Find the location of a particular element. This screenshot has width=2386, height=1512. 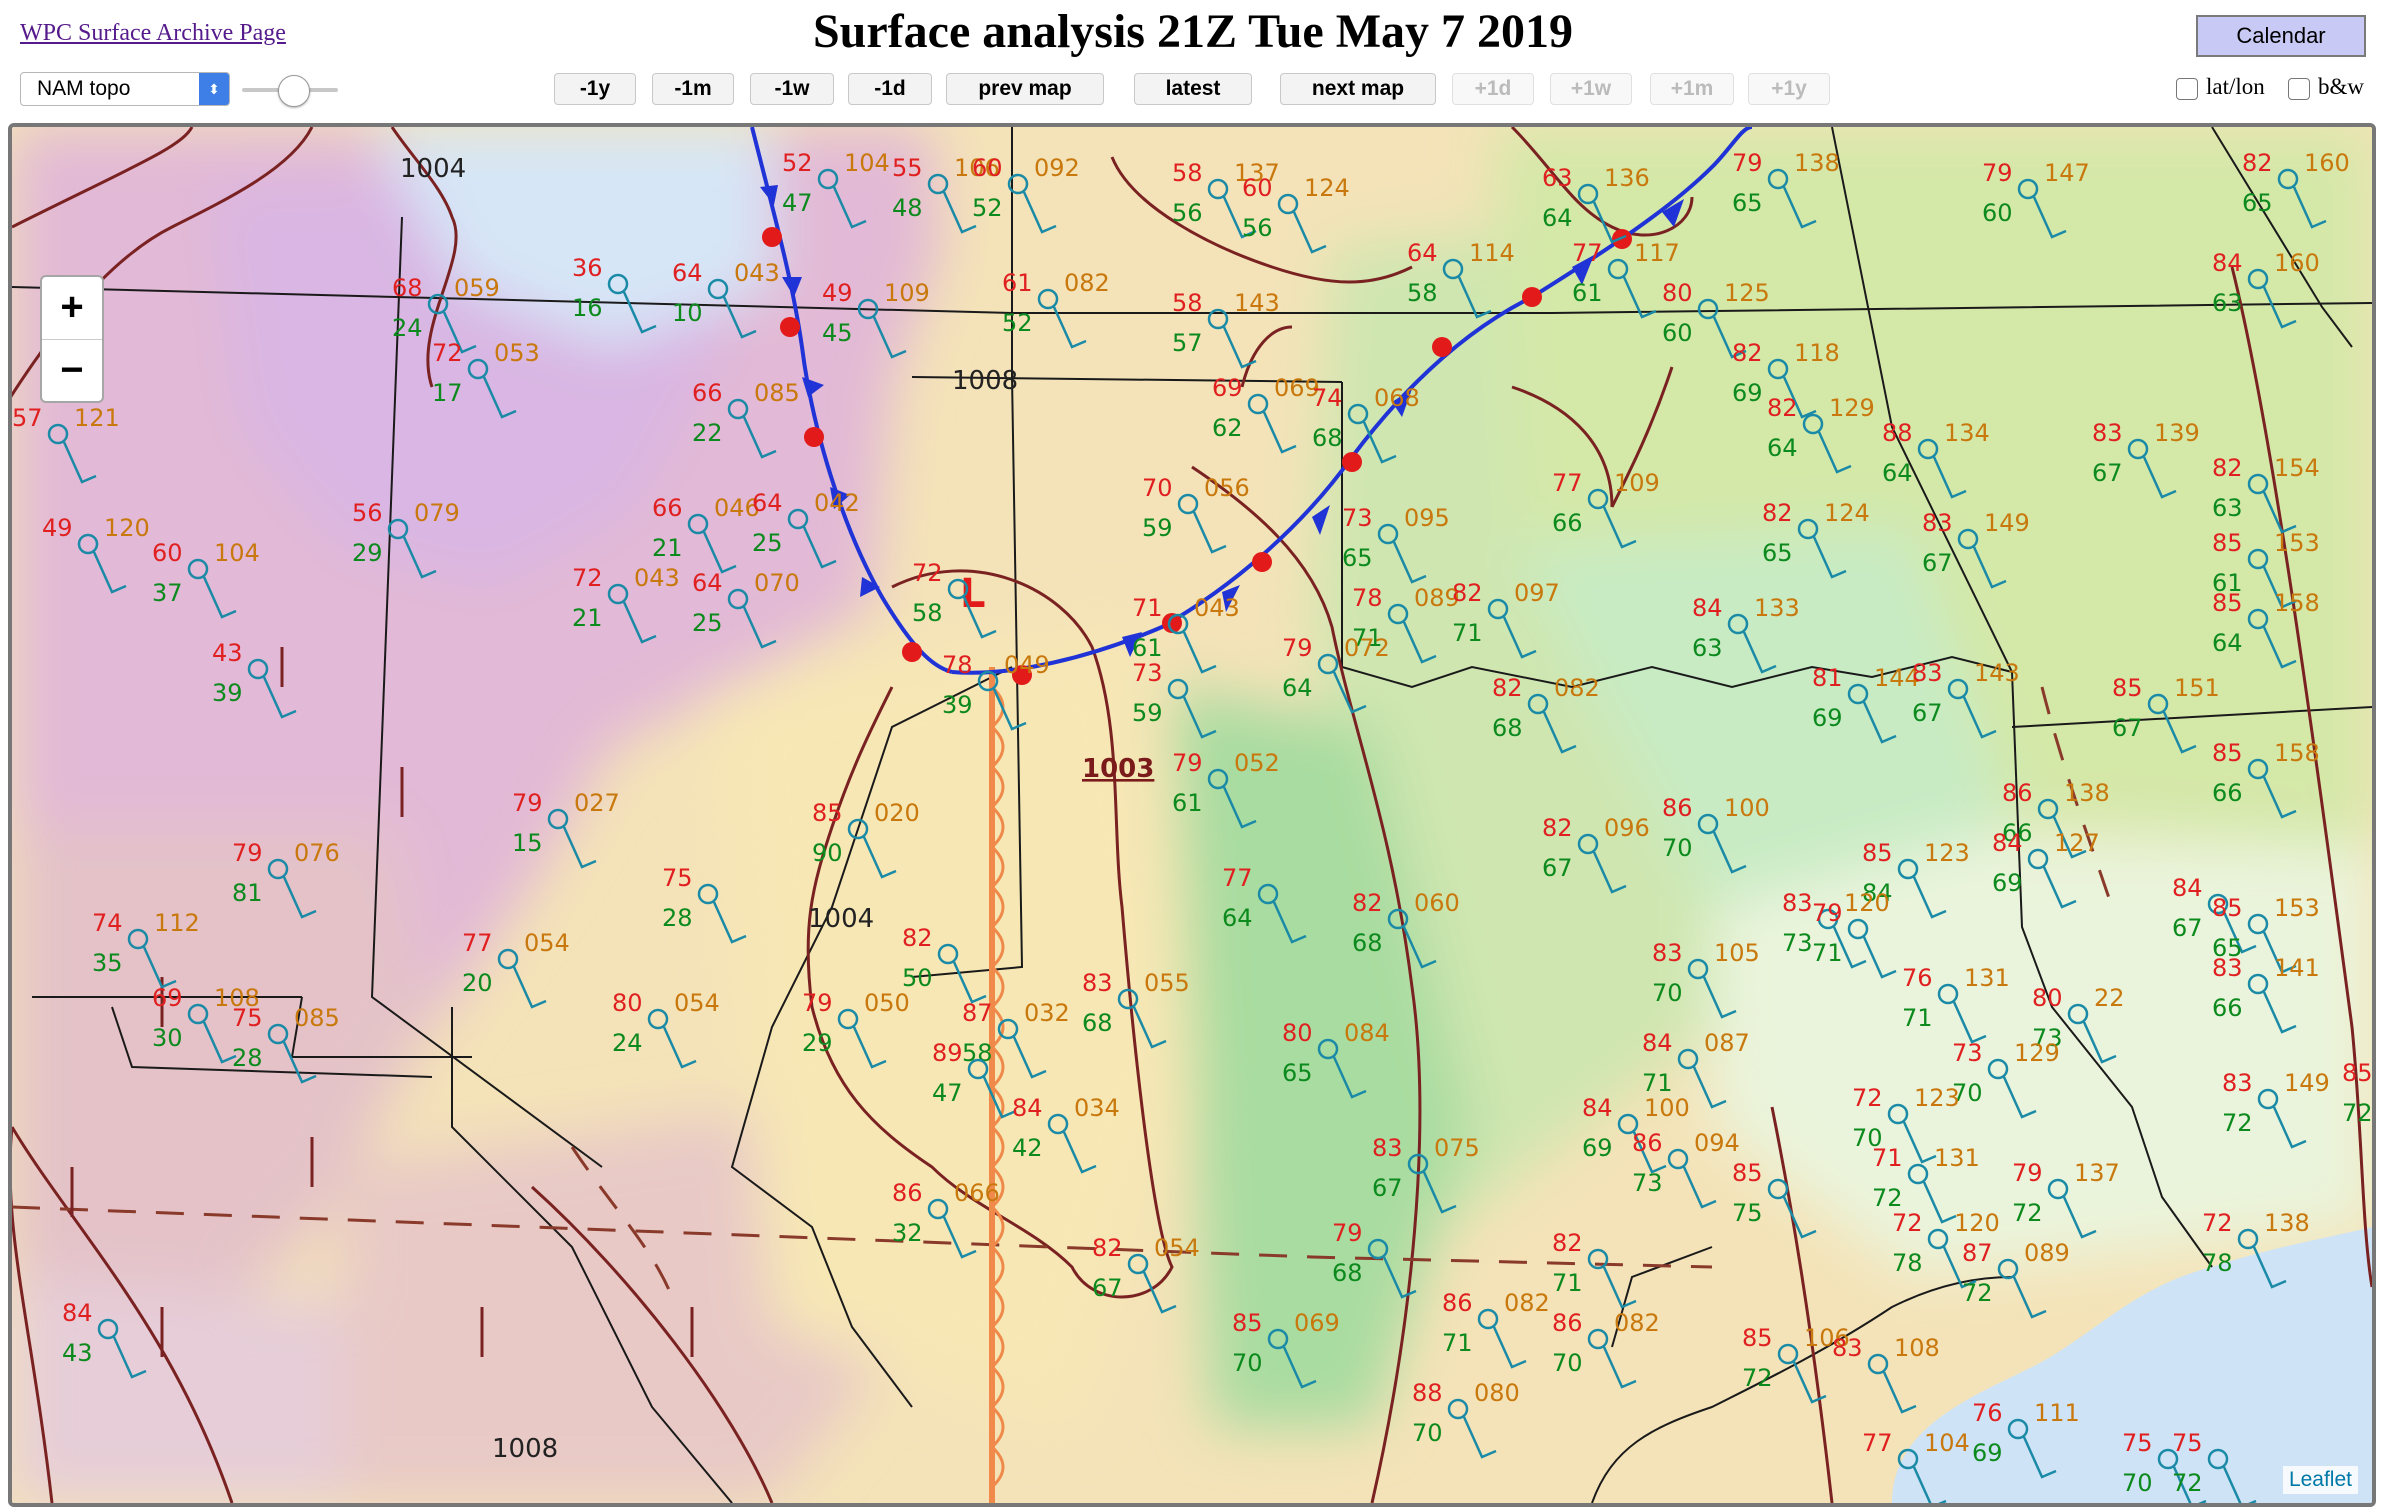

station-pressure: 153 is located at coordinates (2297, 543).